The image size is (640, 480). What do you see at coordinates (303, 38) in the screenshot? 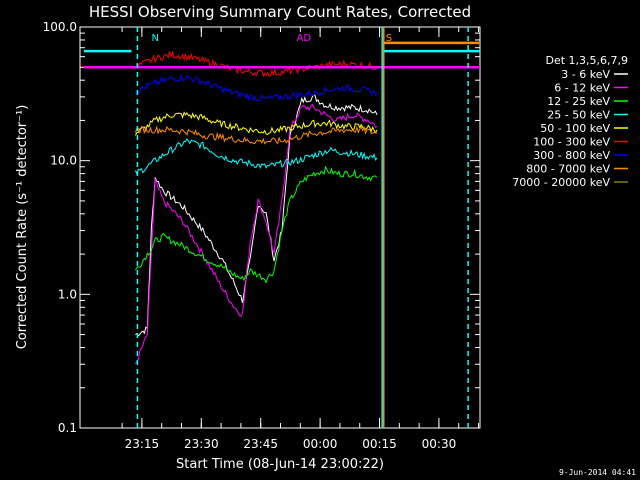
I see `flag-label: AD` at bounding box center [303, 38].